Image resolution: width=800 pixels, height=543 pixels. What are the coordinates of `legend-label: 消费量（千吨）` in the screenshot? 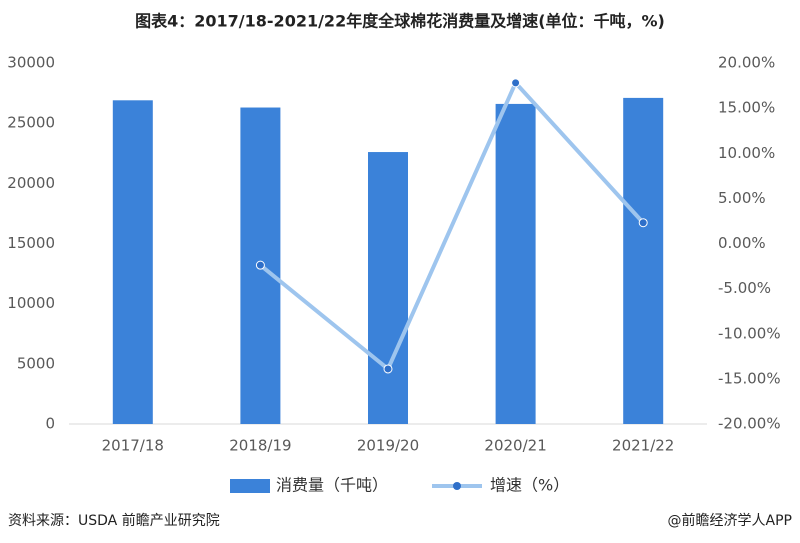 It's located at (332, 485).